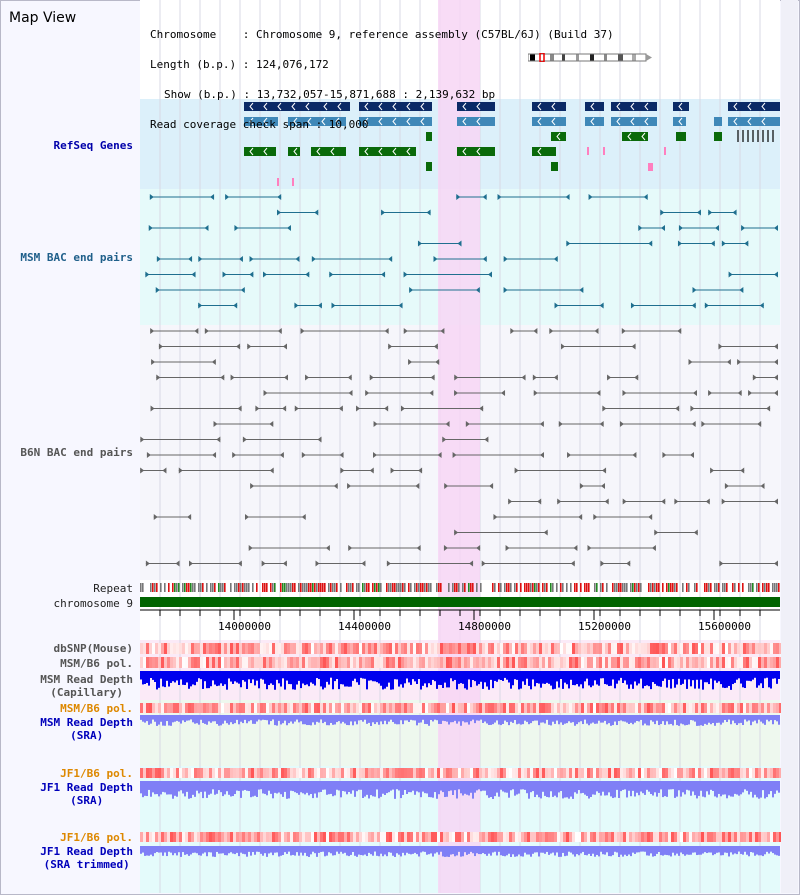  Describe the element at coordinates (512, 144) in the screenshot. I see `refseq-gene-track` at that location.